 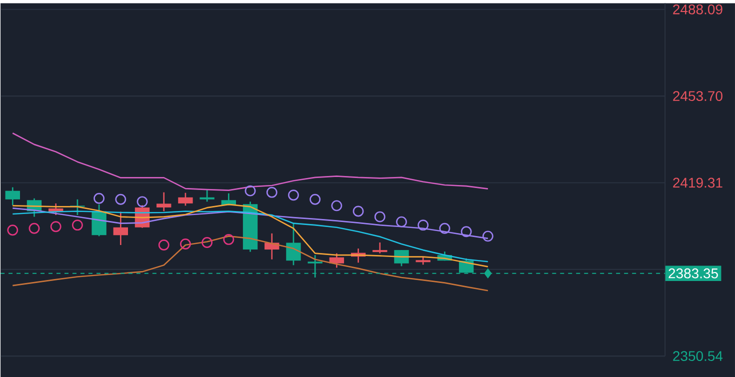 I want to click on y-tick-label: 2350.54, so click(x=698, y=356).